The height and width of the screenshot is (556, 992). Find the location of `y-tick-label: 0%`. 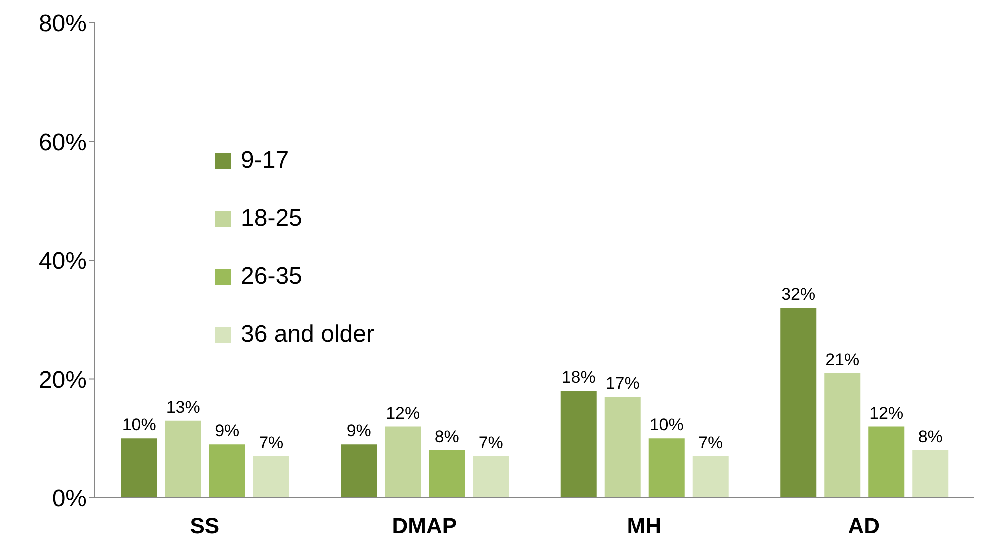

y-tick-label: 0% is located at coordinates (69, 499).